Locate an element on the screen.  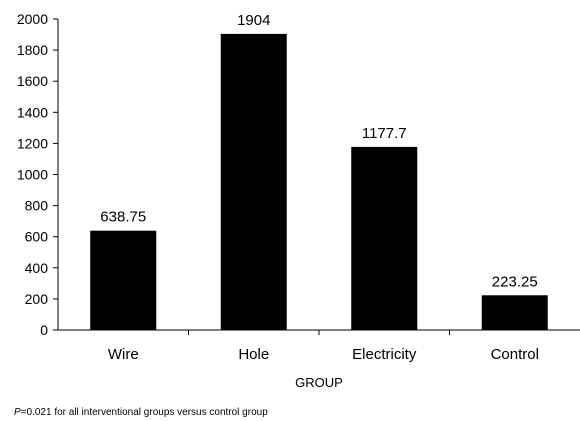
y-tick-label: 1000 is located at coordinates (32, 175).